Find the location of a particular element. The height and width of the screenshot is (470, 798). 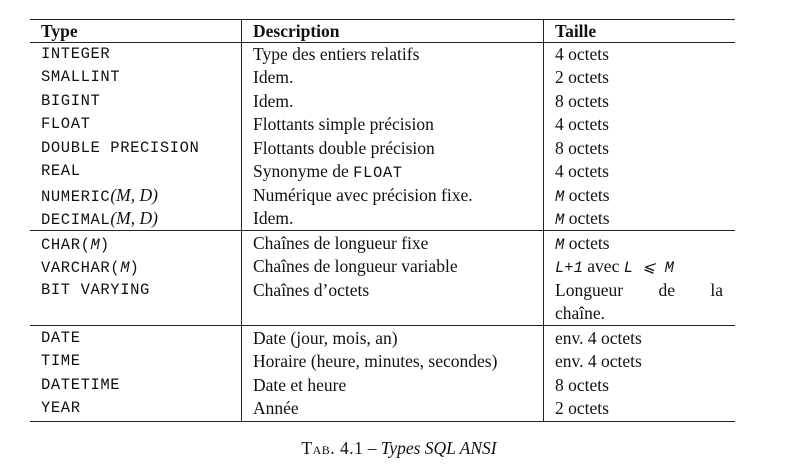

header-description: Description is located at coordinates (296, 31).